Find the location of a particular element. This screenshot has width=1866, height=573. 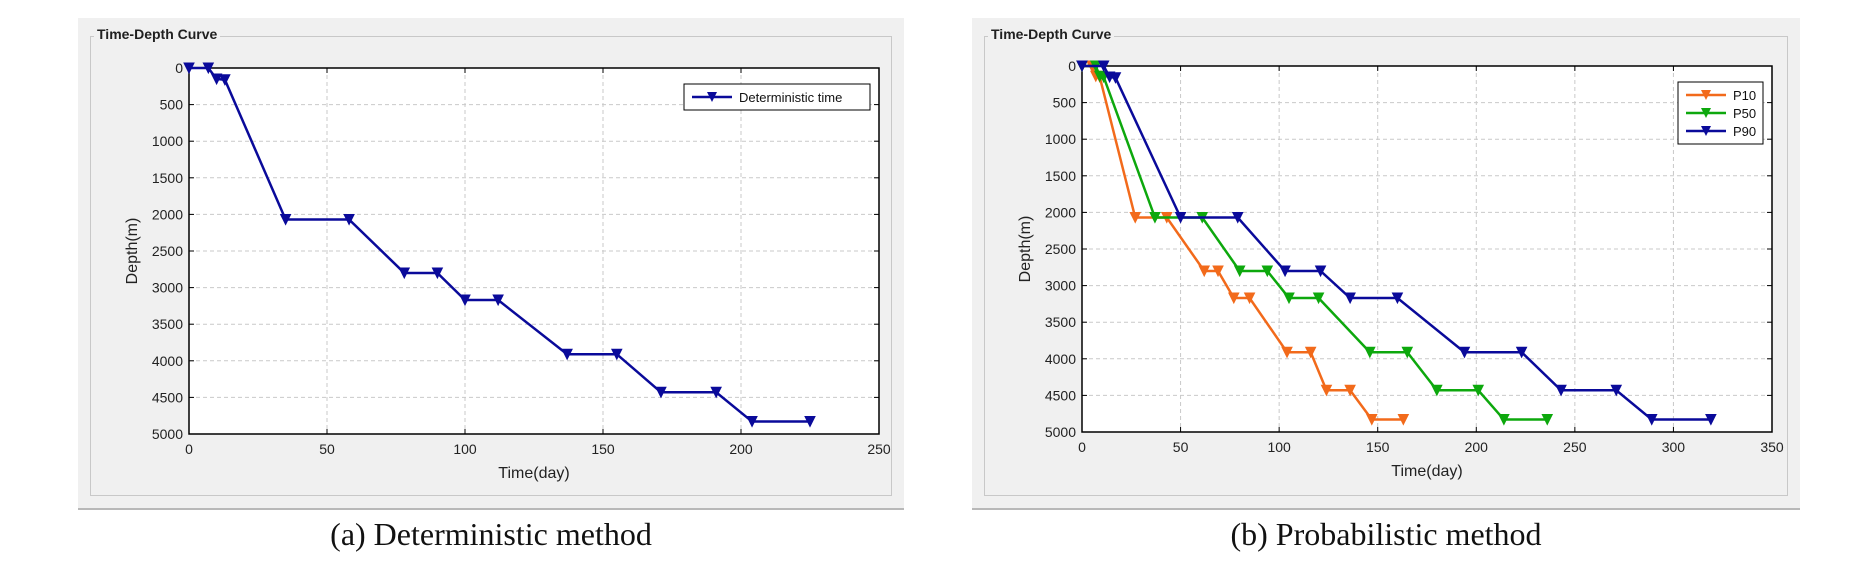

x-tick-label: 300 is located at coordinates (1674, 447).